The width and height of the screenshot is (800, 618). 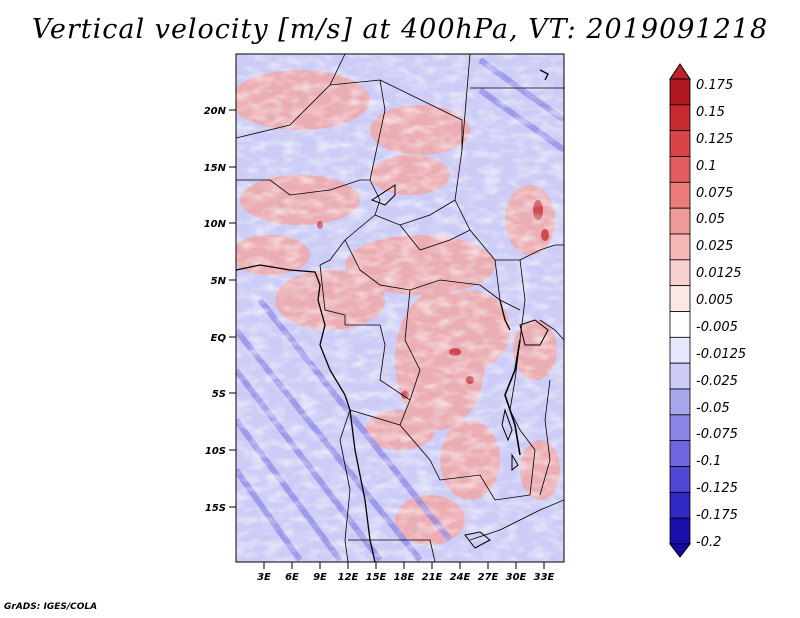 What do you see at coordinates (544, 577) in the screenshot?
I see `lon-label-33e: 33E` at bounding box center [544, 577].